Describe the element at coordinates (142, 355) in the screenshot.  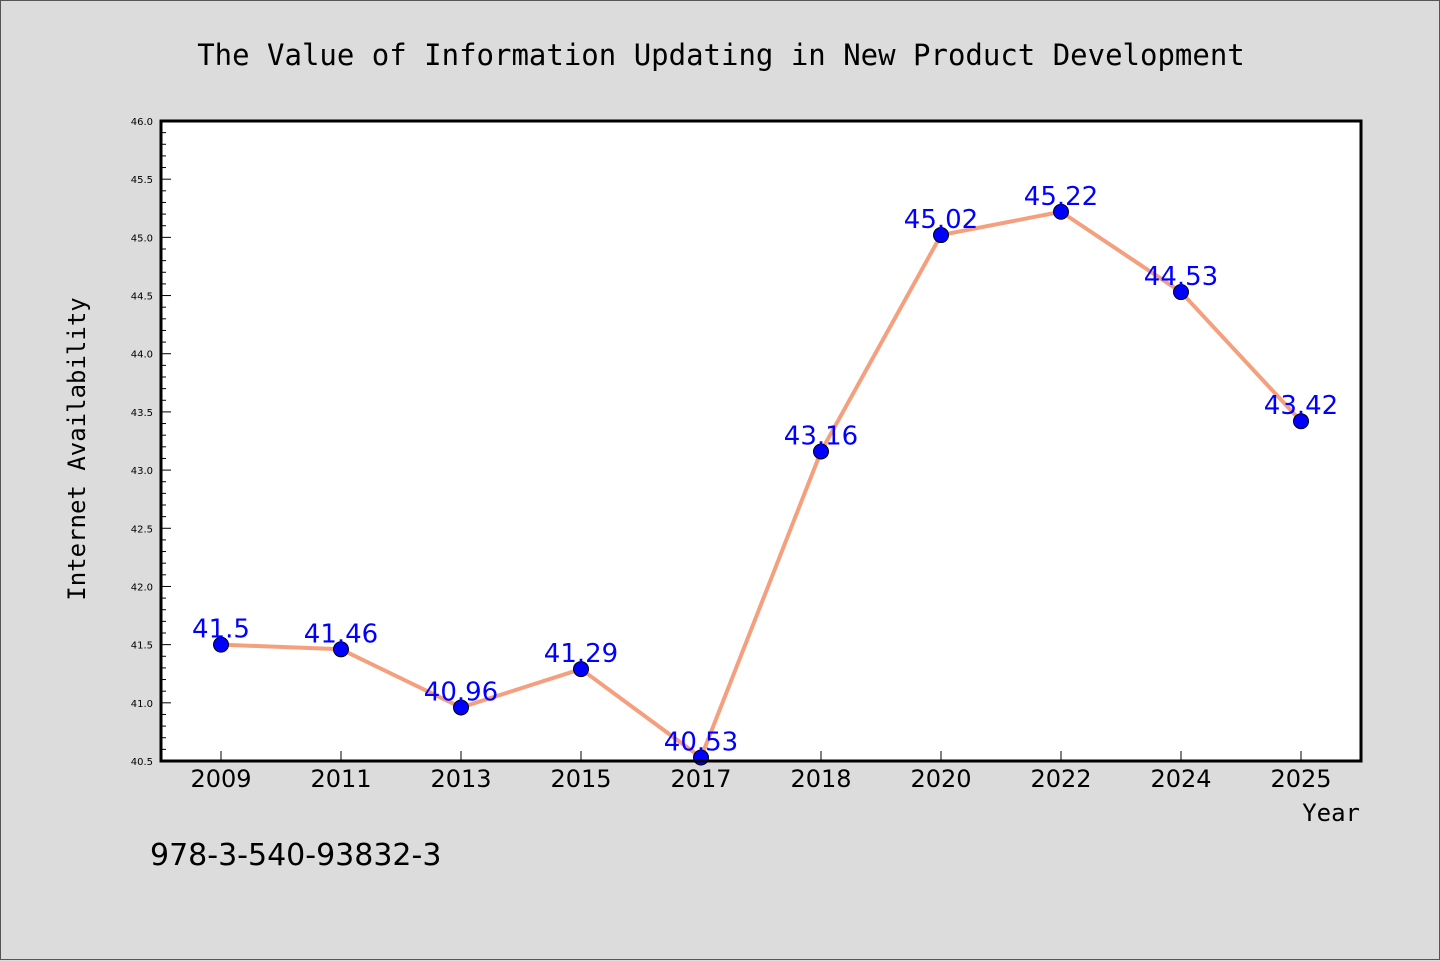
I see `y-tick-label: 44.0` at that location.